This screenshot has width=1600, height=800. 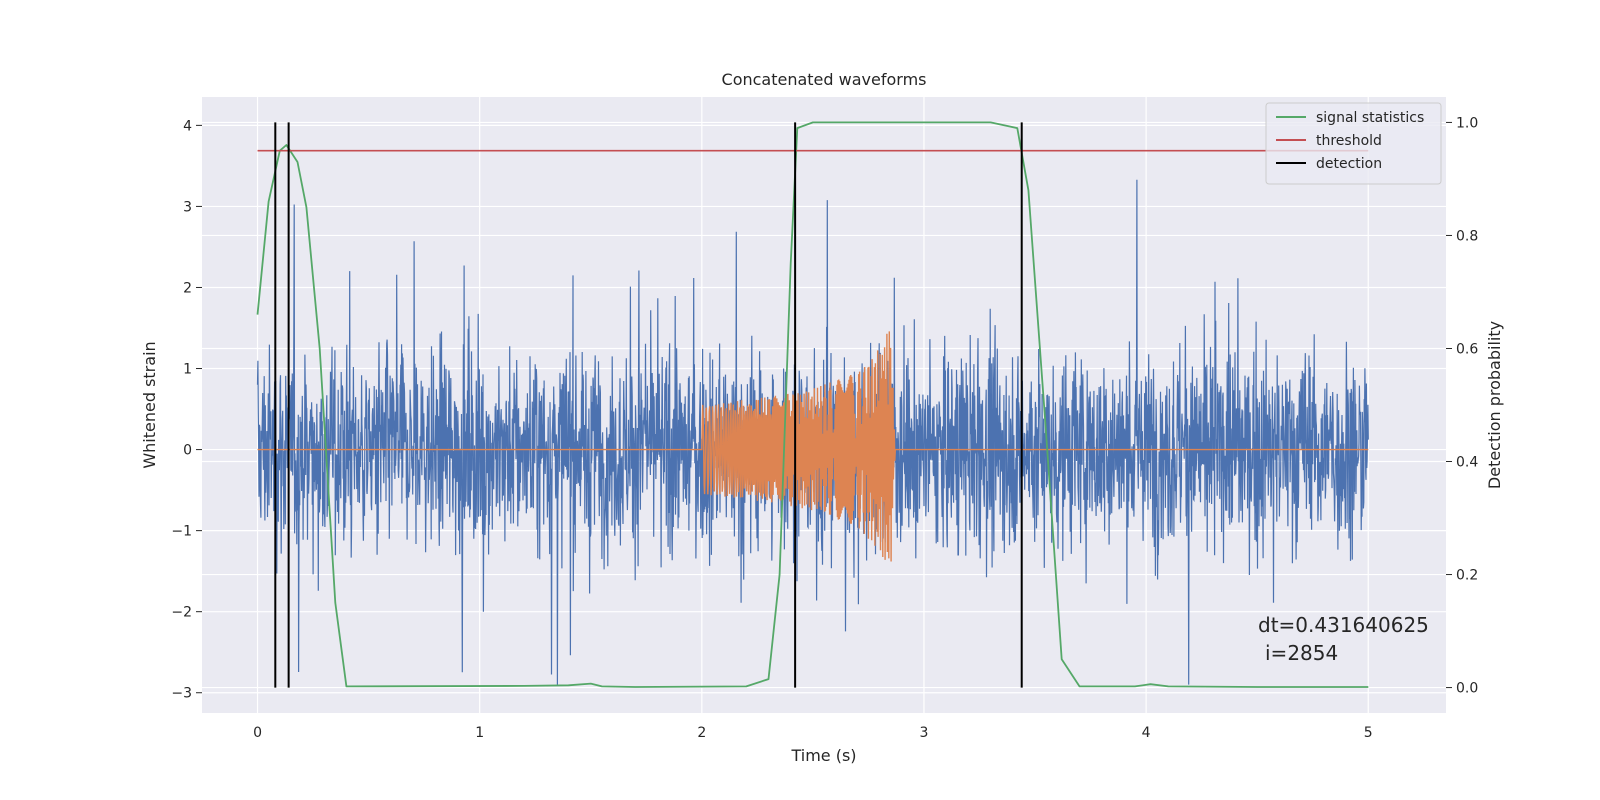 I want to click on right-y-tick-label: 0.8, so click(x=1467, y=236).